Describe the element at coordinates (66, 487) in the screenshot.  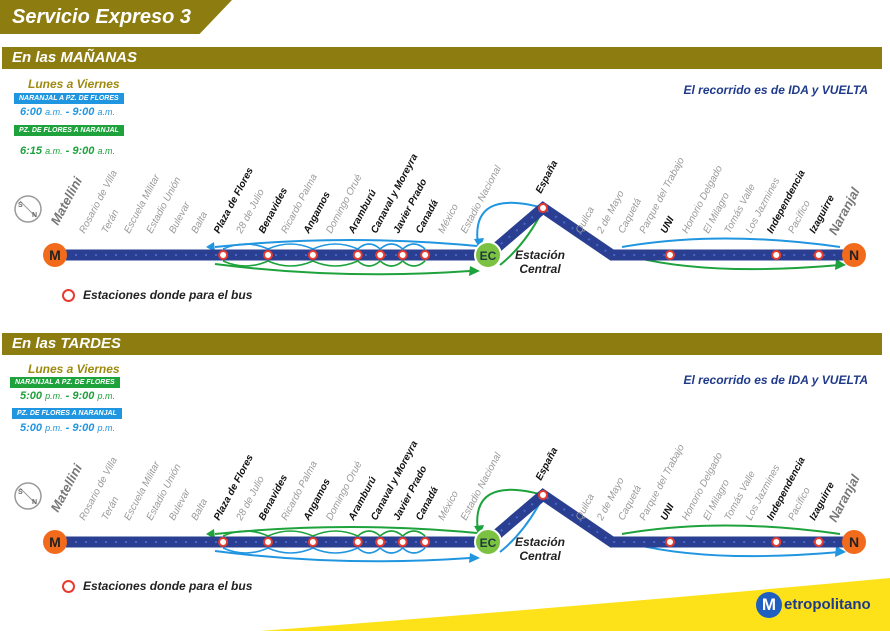
I see `station-label: Matellini` at that location.